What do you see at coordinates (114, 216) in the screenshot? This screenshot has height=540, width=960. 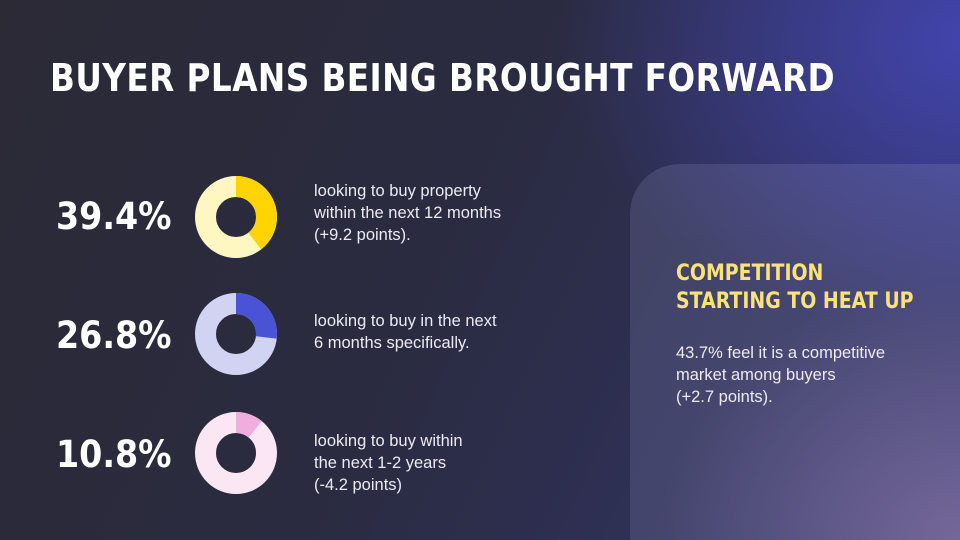 I see `stat-value: 39.4%` at bounding box center [114, 216].